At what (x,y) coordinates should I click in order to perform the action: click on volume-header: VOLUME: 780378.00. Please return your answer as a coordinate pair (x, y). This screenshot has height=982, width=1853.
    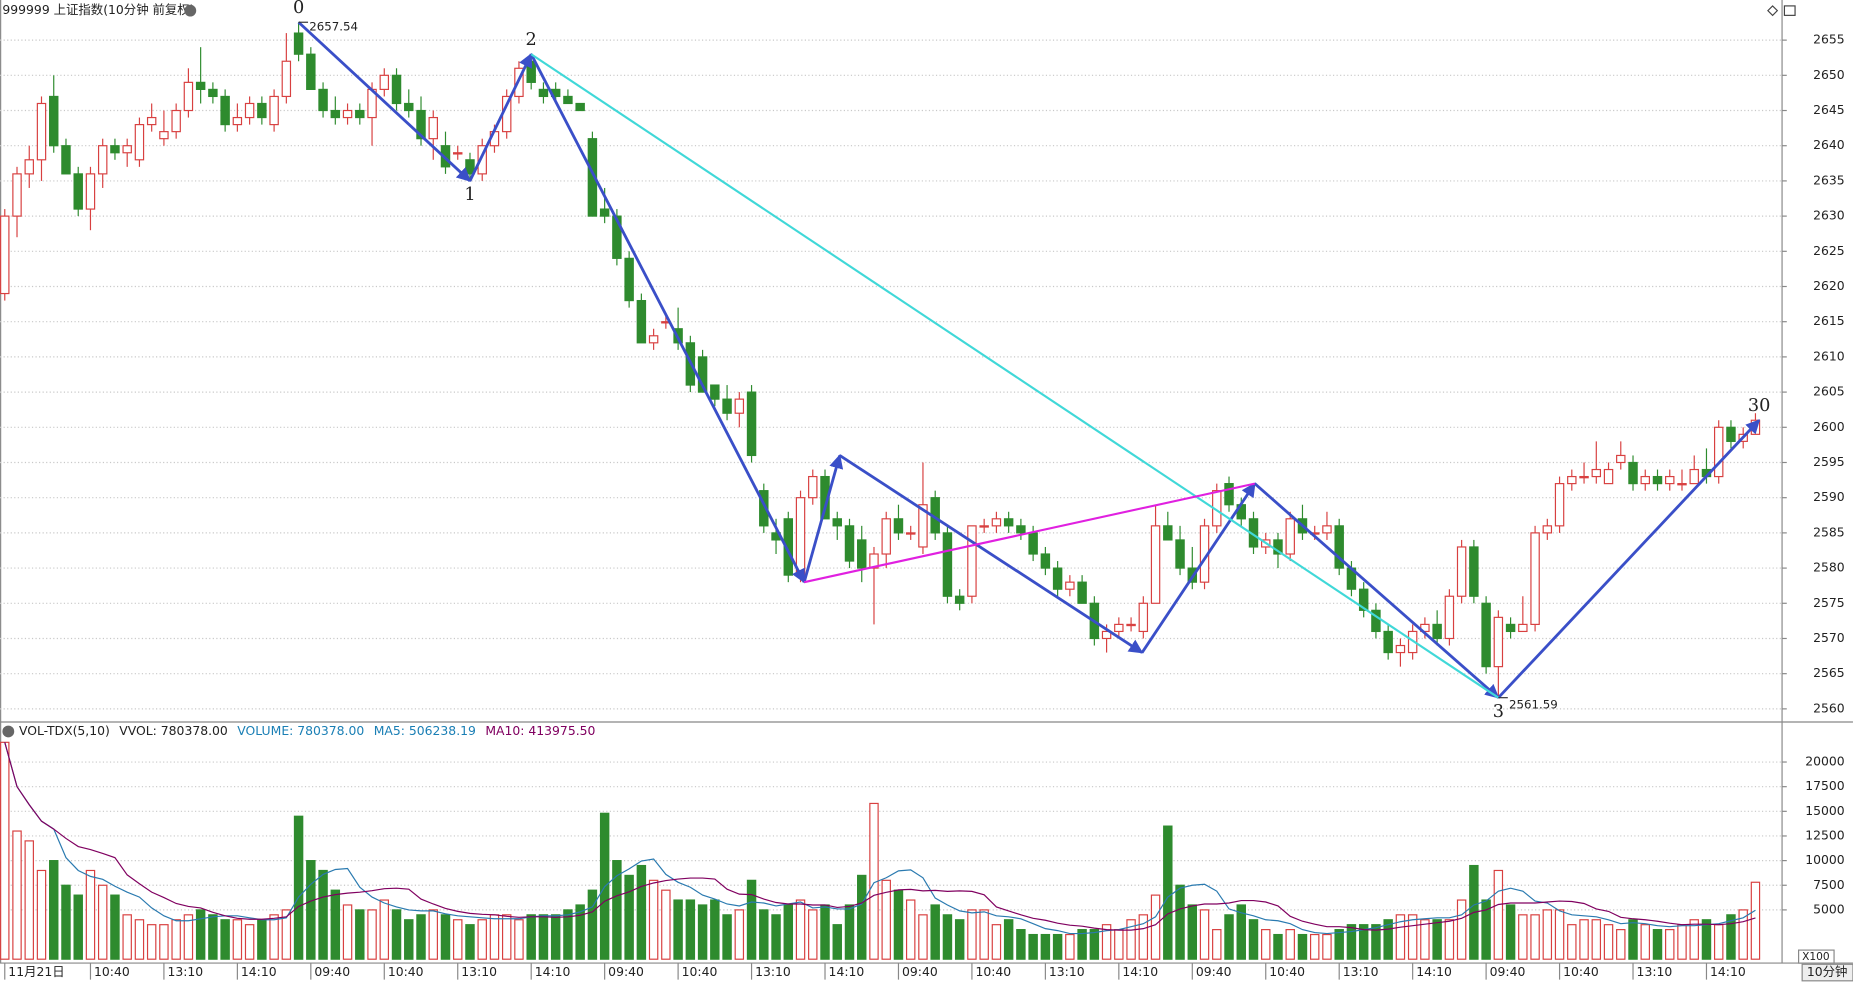
    Looking at the image, I should click on (300, 730).